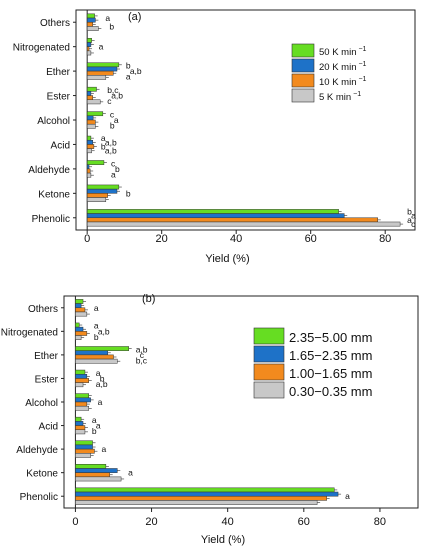 Image resolution: width=429 pixels, height=550 pixels. Describe the element at coordinates (340, 97) in the screenshot. I see `legend-label: 5 K min −1` at that location.